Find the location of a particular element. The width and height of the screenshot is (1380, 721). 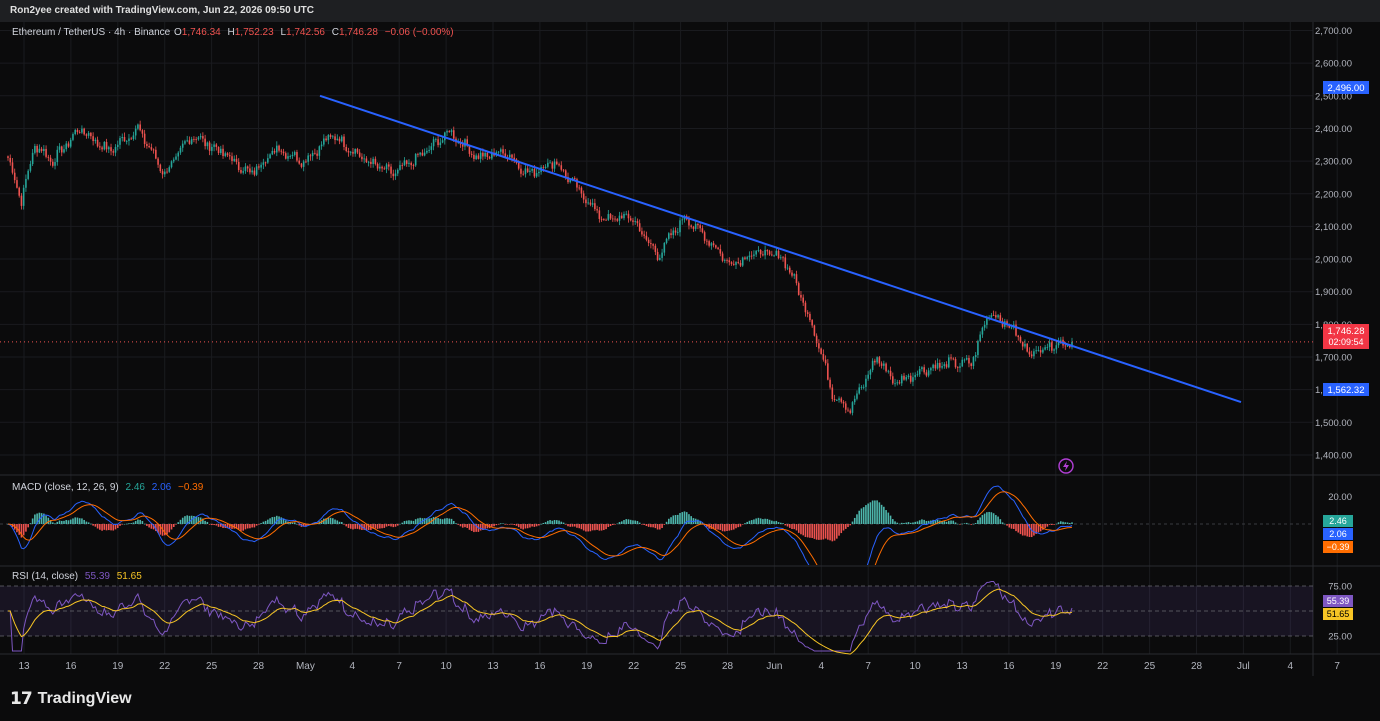

lightning-icon is located at coordinates (1066, 466).